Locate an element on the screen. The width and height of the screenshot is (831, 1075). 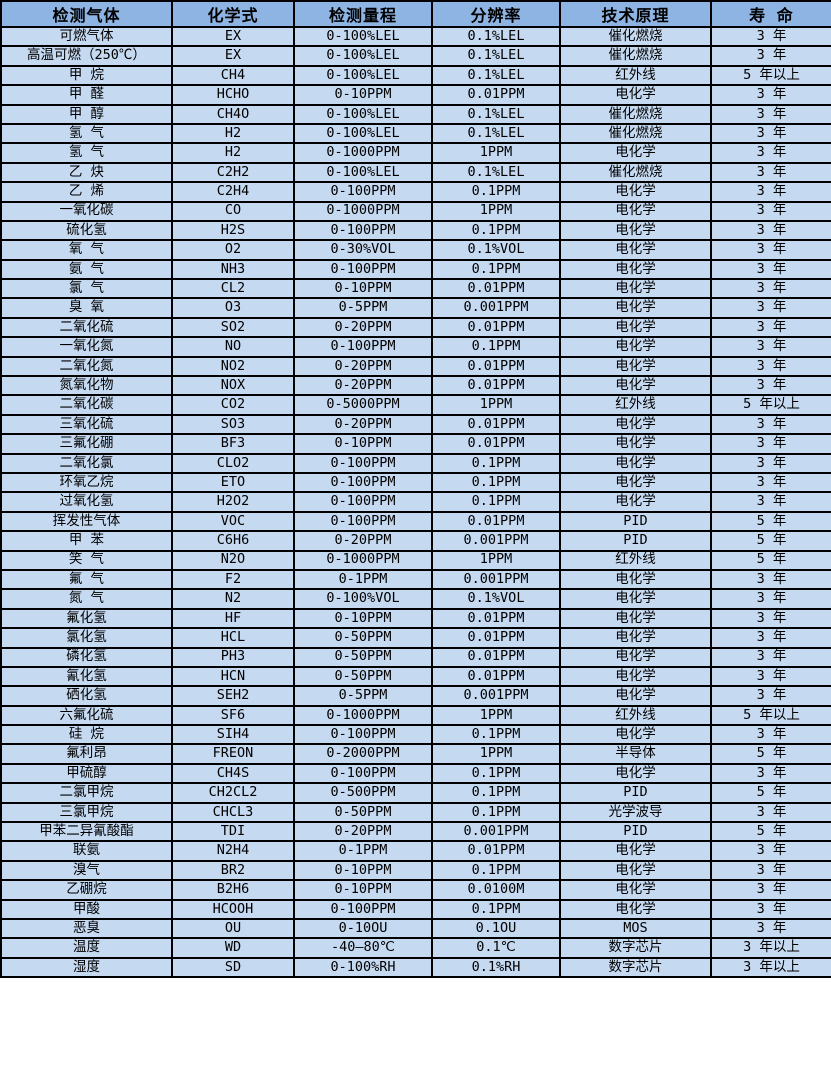
cell-gas: 硅 烷 is located at coordinates (86, 735).